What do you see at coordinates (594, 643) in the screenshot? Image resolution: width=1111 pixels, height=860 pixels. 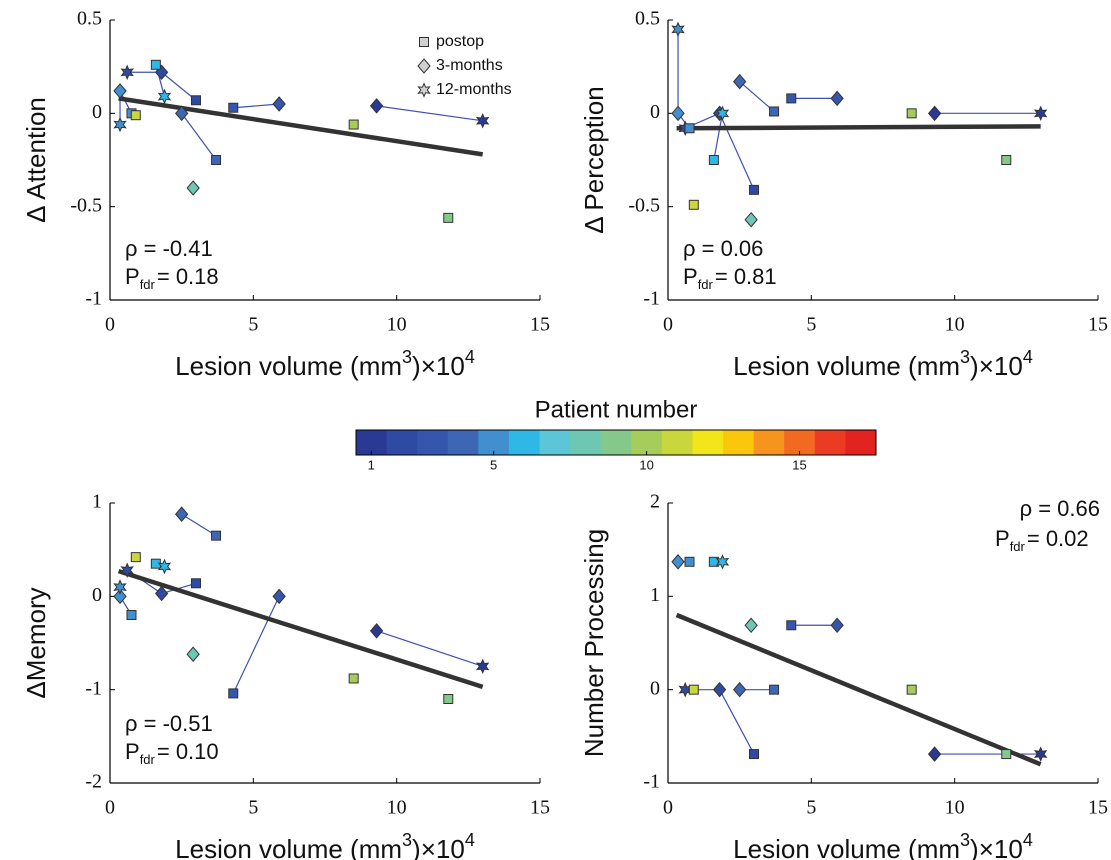 I see `y-axis-label: Number Processing` at bounding box center [594, 643].